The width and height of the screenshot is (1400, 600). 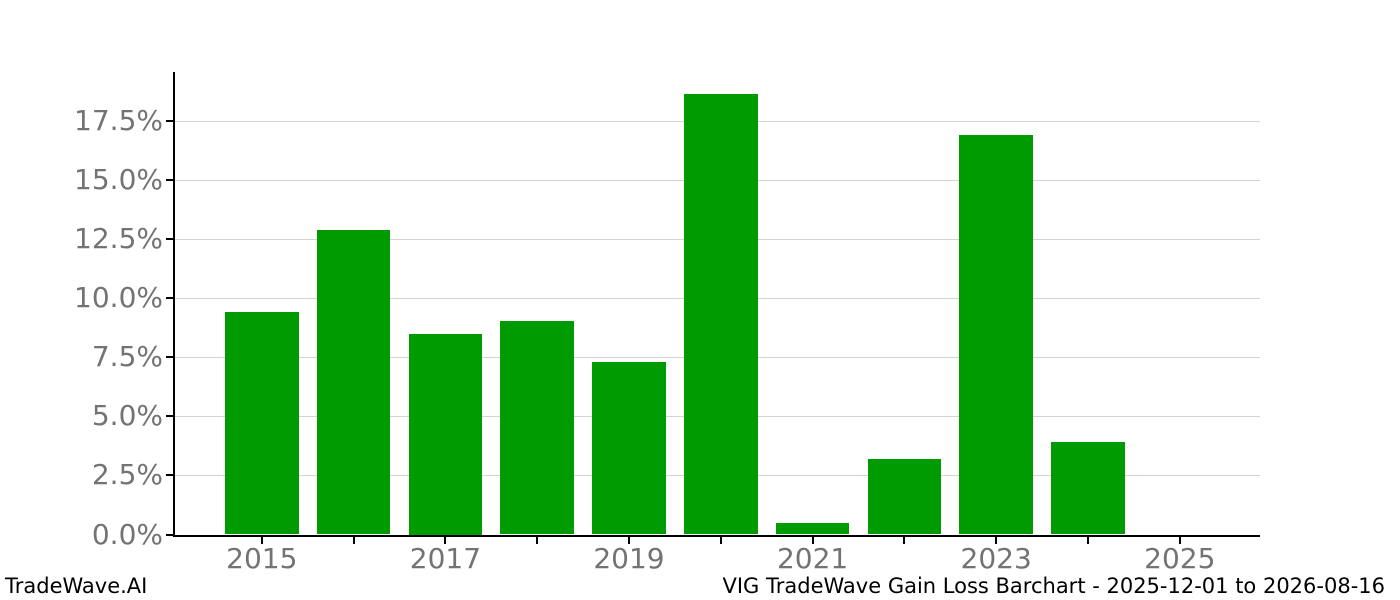 I want to click on bar-2024, so click(x=1088, y=488).